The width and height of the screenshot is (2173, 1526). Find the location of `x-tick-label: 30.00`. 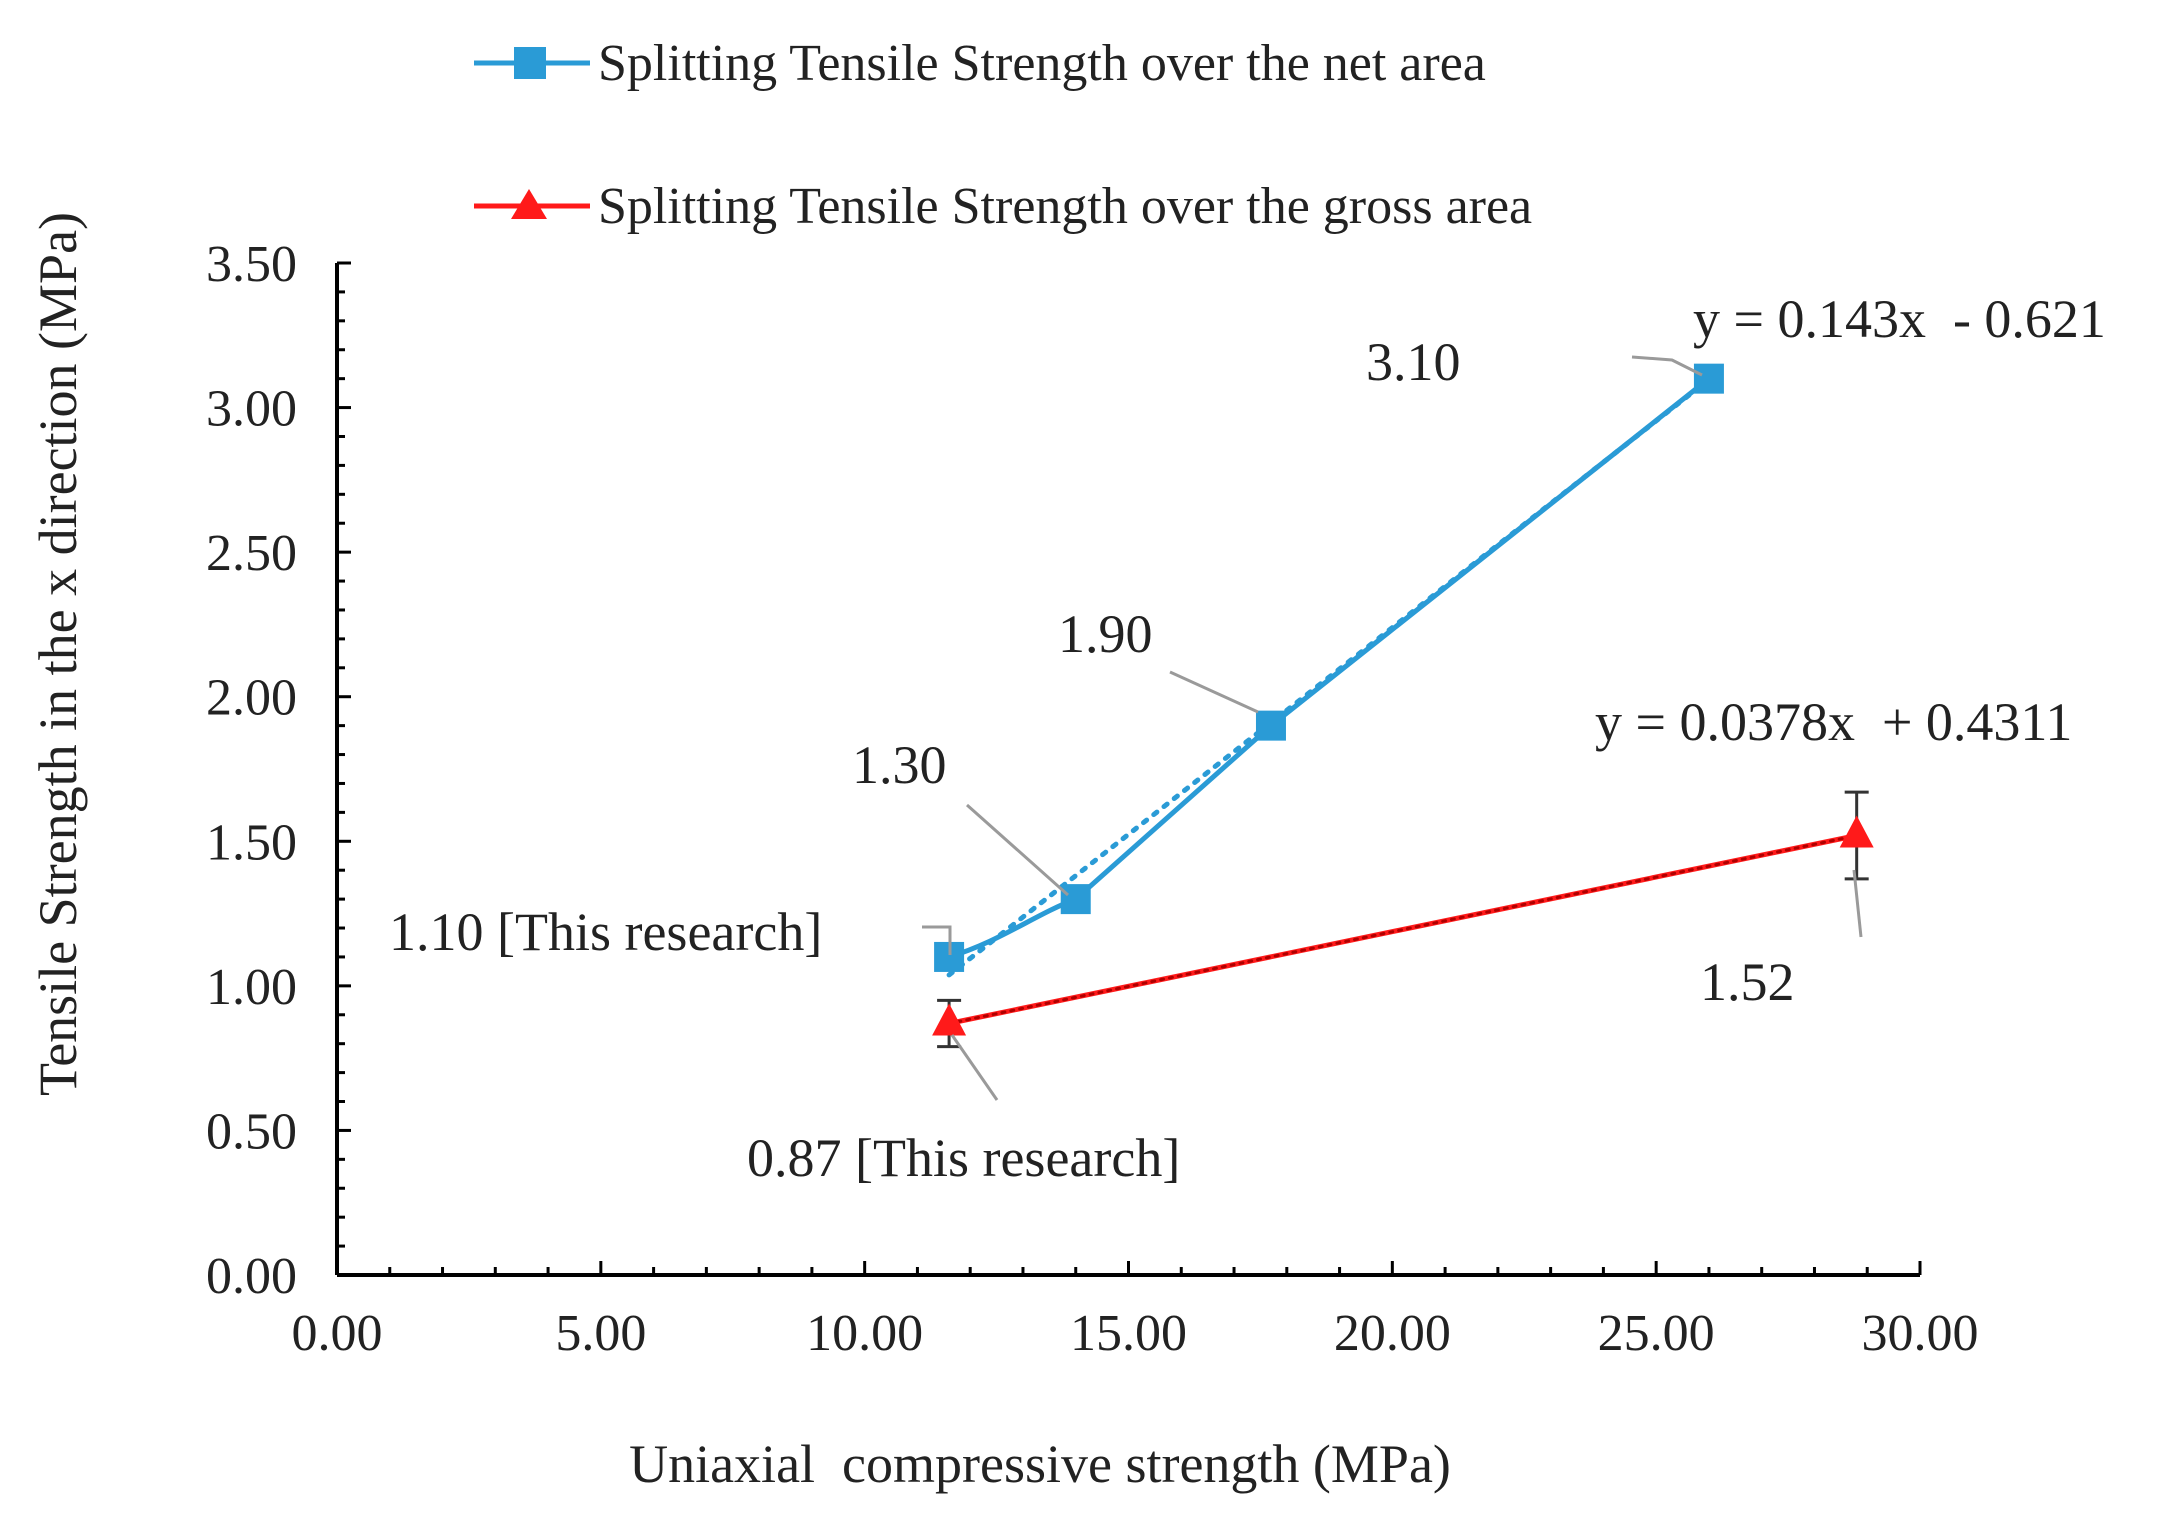

x-tick-label: 30.00 is located at coordinates (1920, 1333).